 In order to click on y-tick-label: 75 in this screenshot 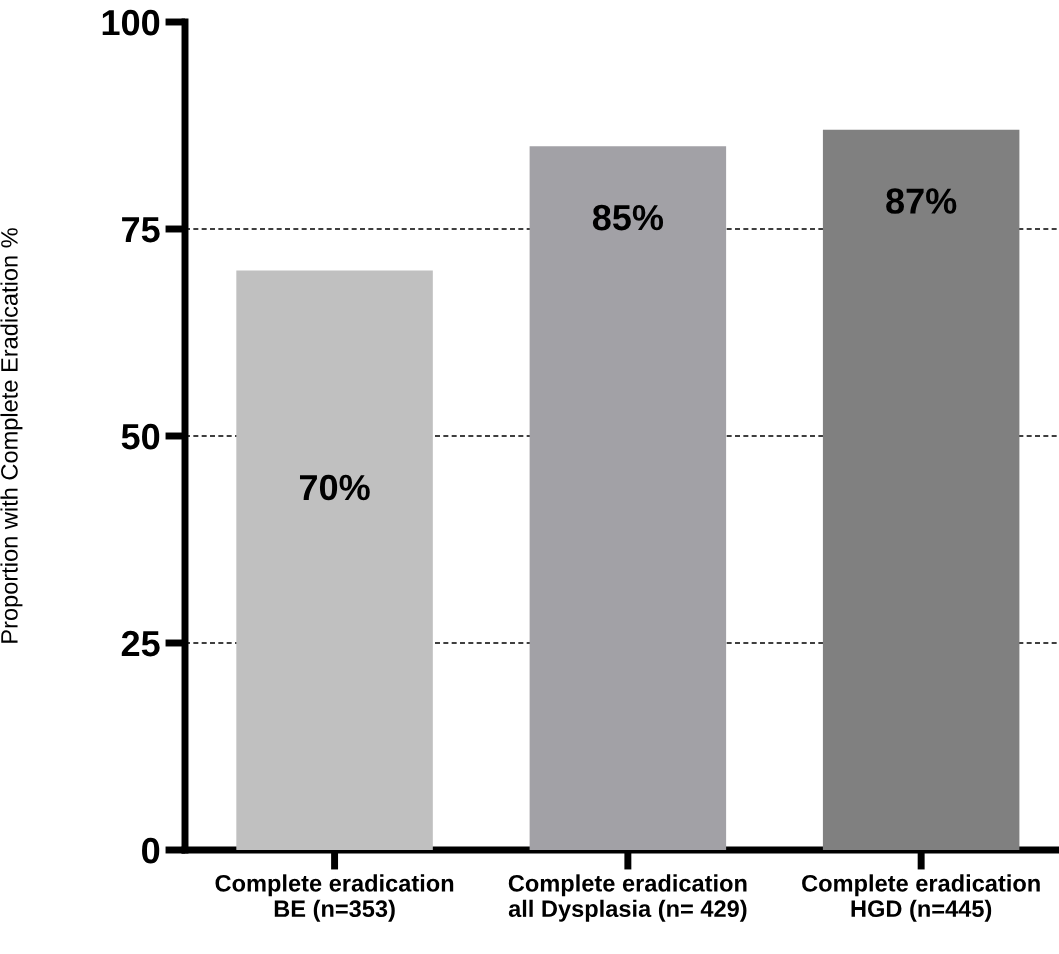, I will do `click(141, 230)`.